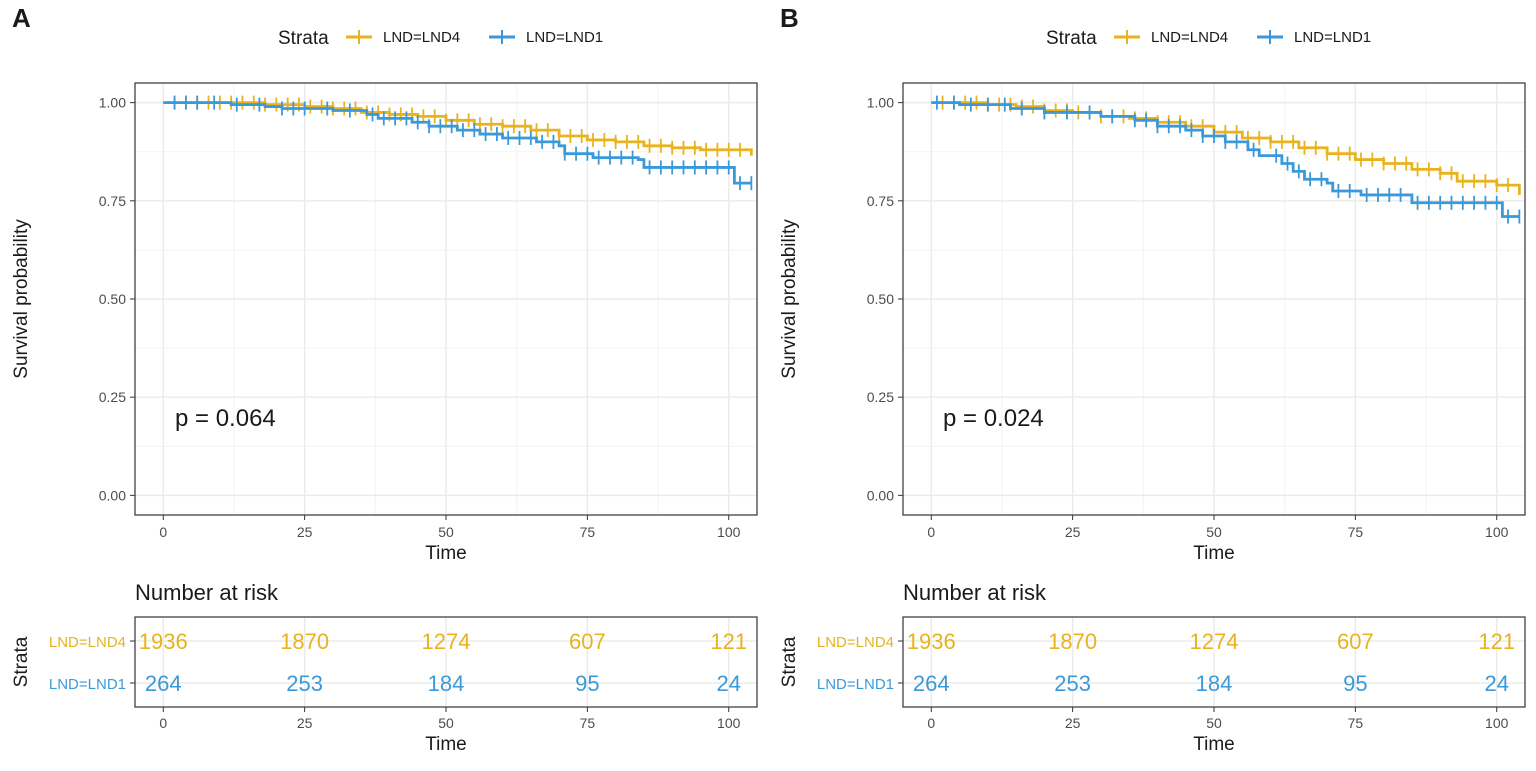 This screenshot has height=771, width=1536. I want to click on panel-tag: A, so click(21, 18).